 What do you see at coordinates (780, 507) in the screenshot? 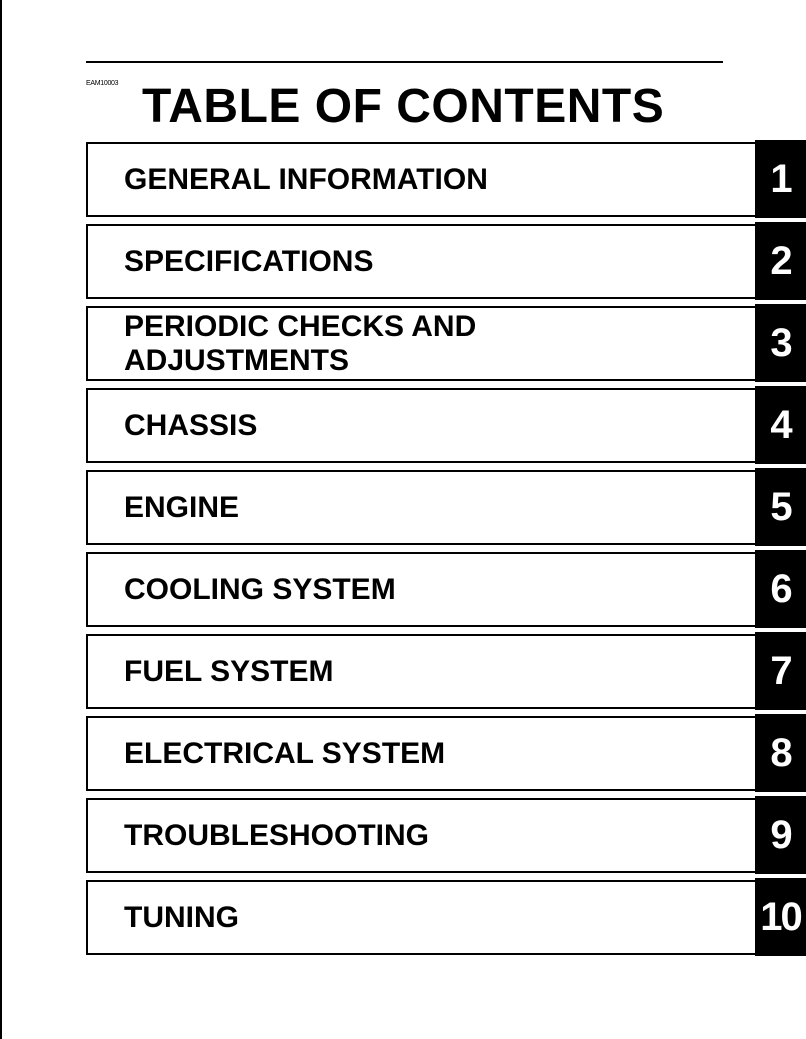
I see `chapter-number-tab: 5` at bounding box center [780, 507].